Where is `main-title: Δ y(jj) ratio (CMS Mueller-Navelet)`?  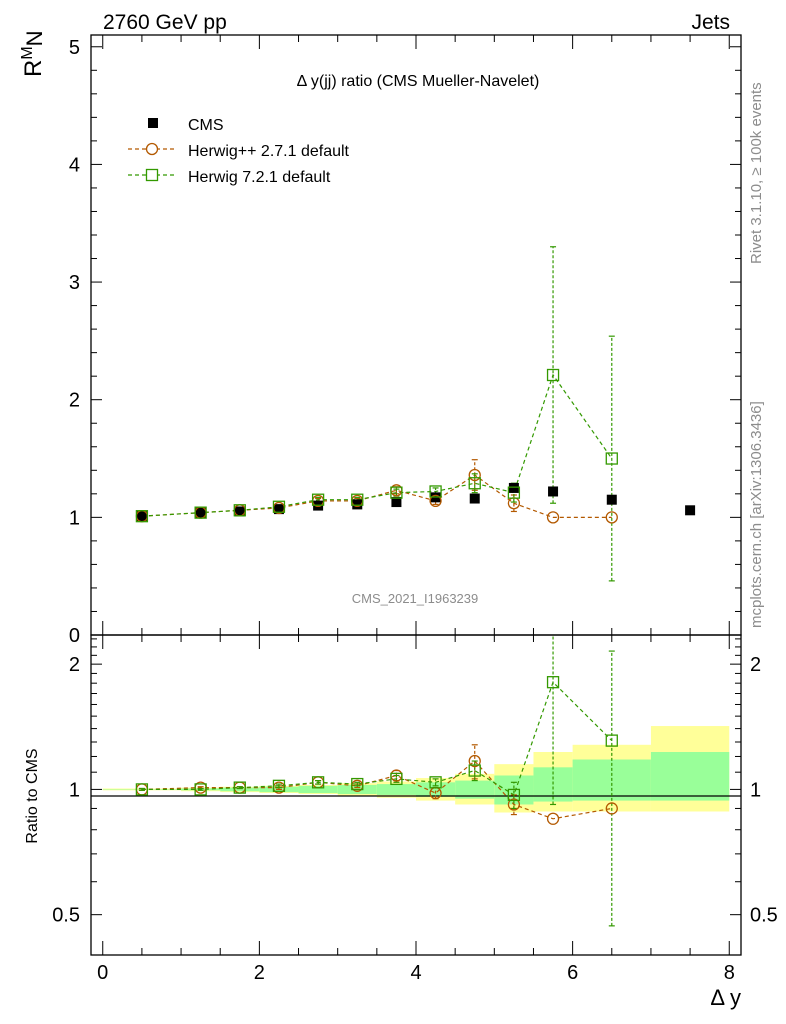
main-title: Δ y(jj) ratio (CMS Mueller-Navelet) is located at coordinates (418, 81).